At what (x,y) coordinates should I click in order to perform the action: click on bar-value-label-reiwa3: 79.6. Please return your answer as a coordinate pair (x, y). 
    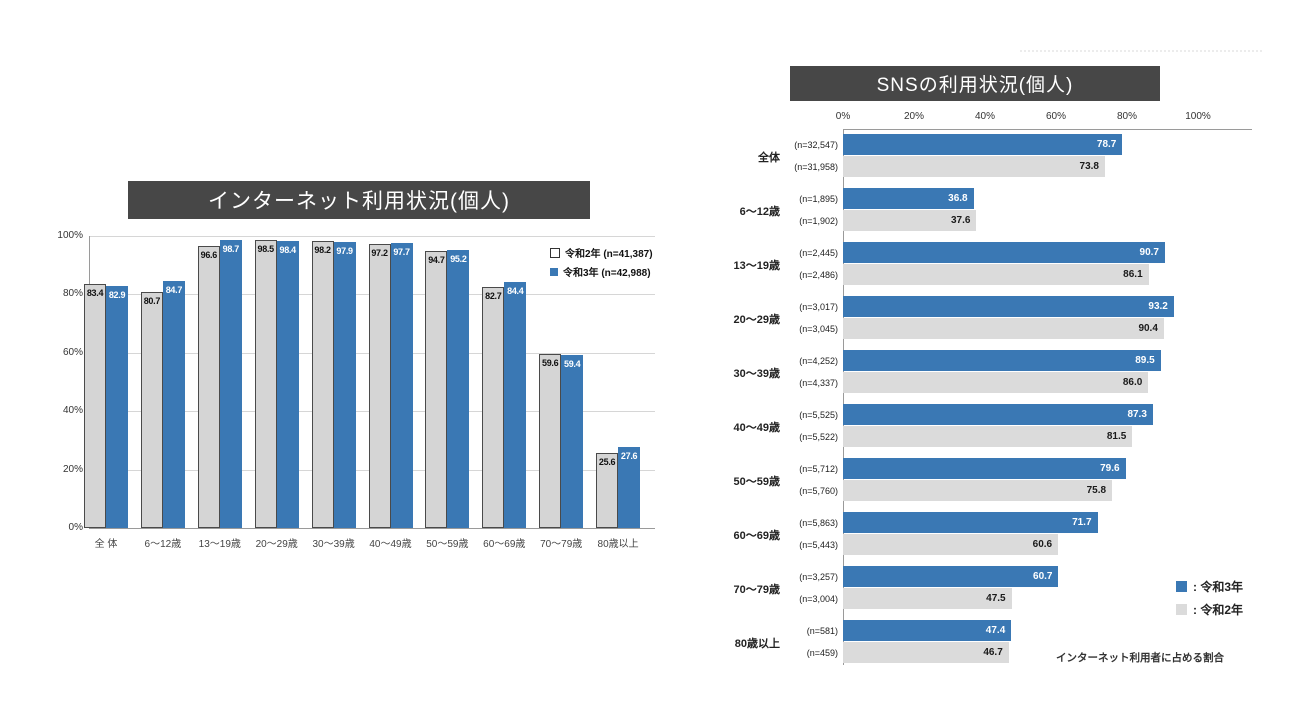
    Looking at the image, I should click on (1110, 468).